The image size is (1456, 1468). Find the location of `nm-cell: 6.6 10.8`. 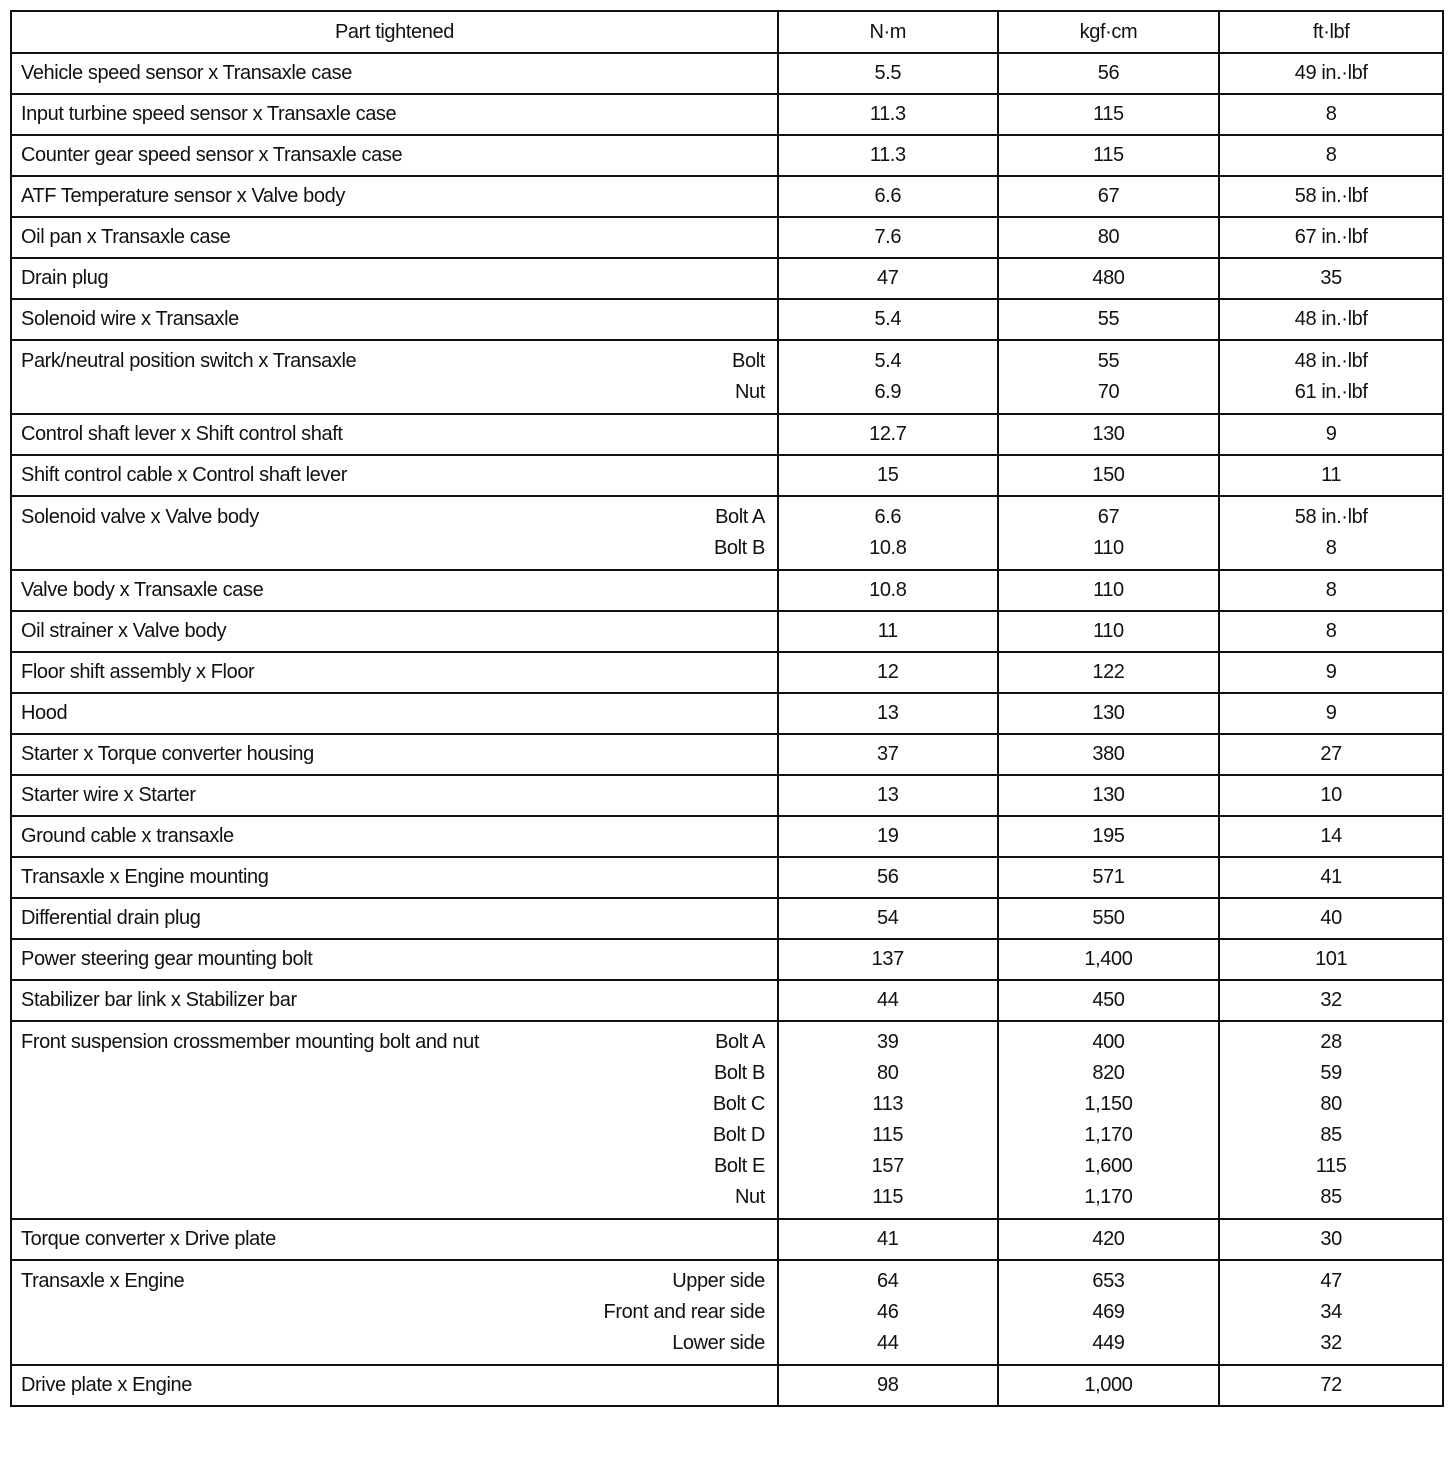

nm-cell: 6.6 10.8 is located at coordinates (887, 533).